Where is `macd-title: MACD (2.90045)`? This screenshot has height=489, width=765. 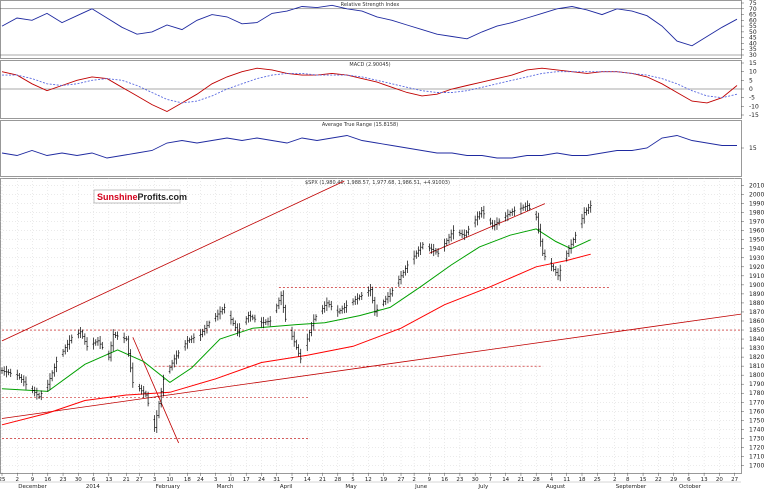
macd-title: MACD (2.90045) is located at coordinates (369, 65).